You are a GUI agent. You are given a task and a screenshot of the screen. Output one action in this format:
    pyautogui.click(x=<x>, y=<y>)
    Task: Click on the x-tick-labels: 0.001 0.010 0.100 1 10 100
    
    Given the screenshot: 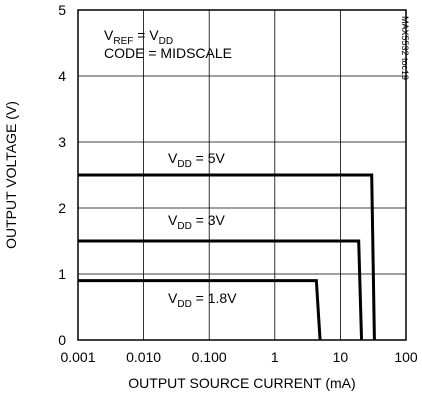 What is the action you would take?
    pyautogui.click(x=238, y=357)
    